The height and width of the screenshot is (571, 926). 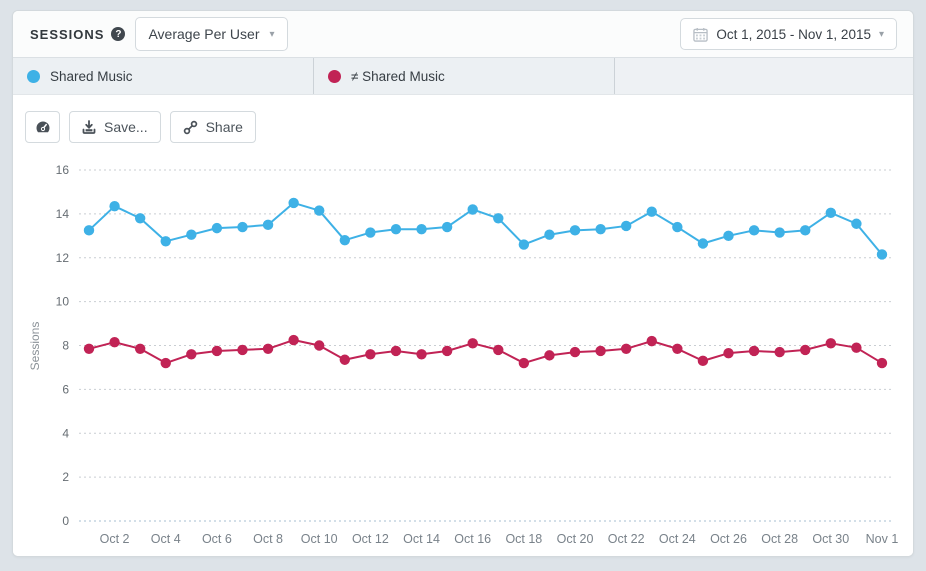 I want to click on legend-row: Shared Music ≠ Shared Music, so click(x=463, y=76).